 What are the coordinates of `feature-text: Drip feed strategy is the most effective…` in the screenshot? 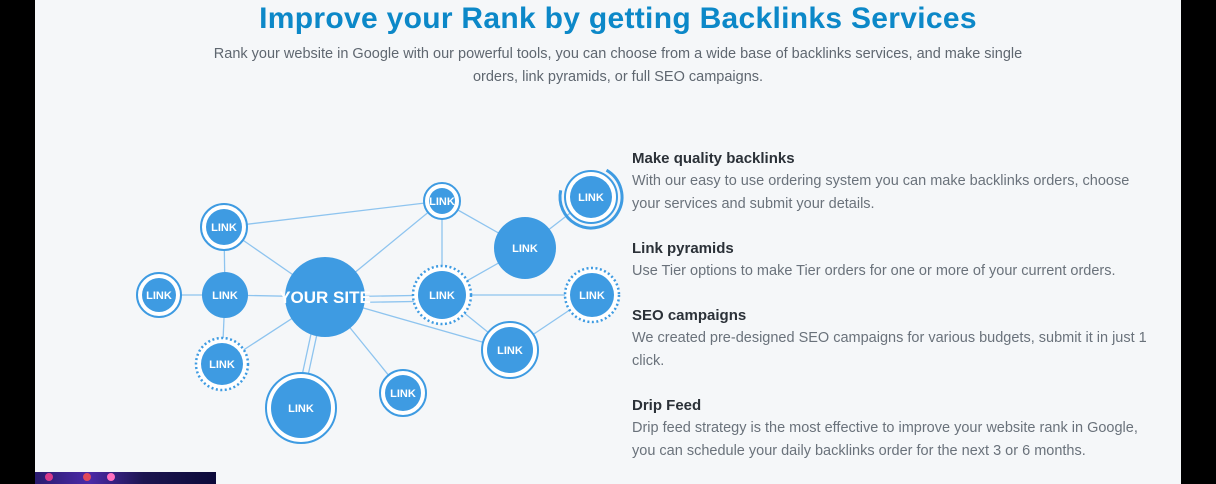 It's located at (885, 439).